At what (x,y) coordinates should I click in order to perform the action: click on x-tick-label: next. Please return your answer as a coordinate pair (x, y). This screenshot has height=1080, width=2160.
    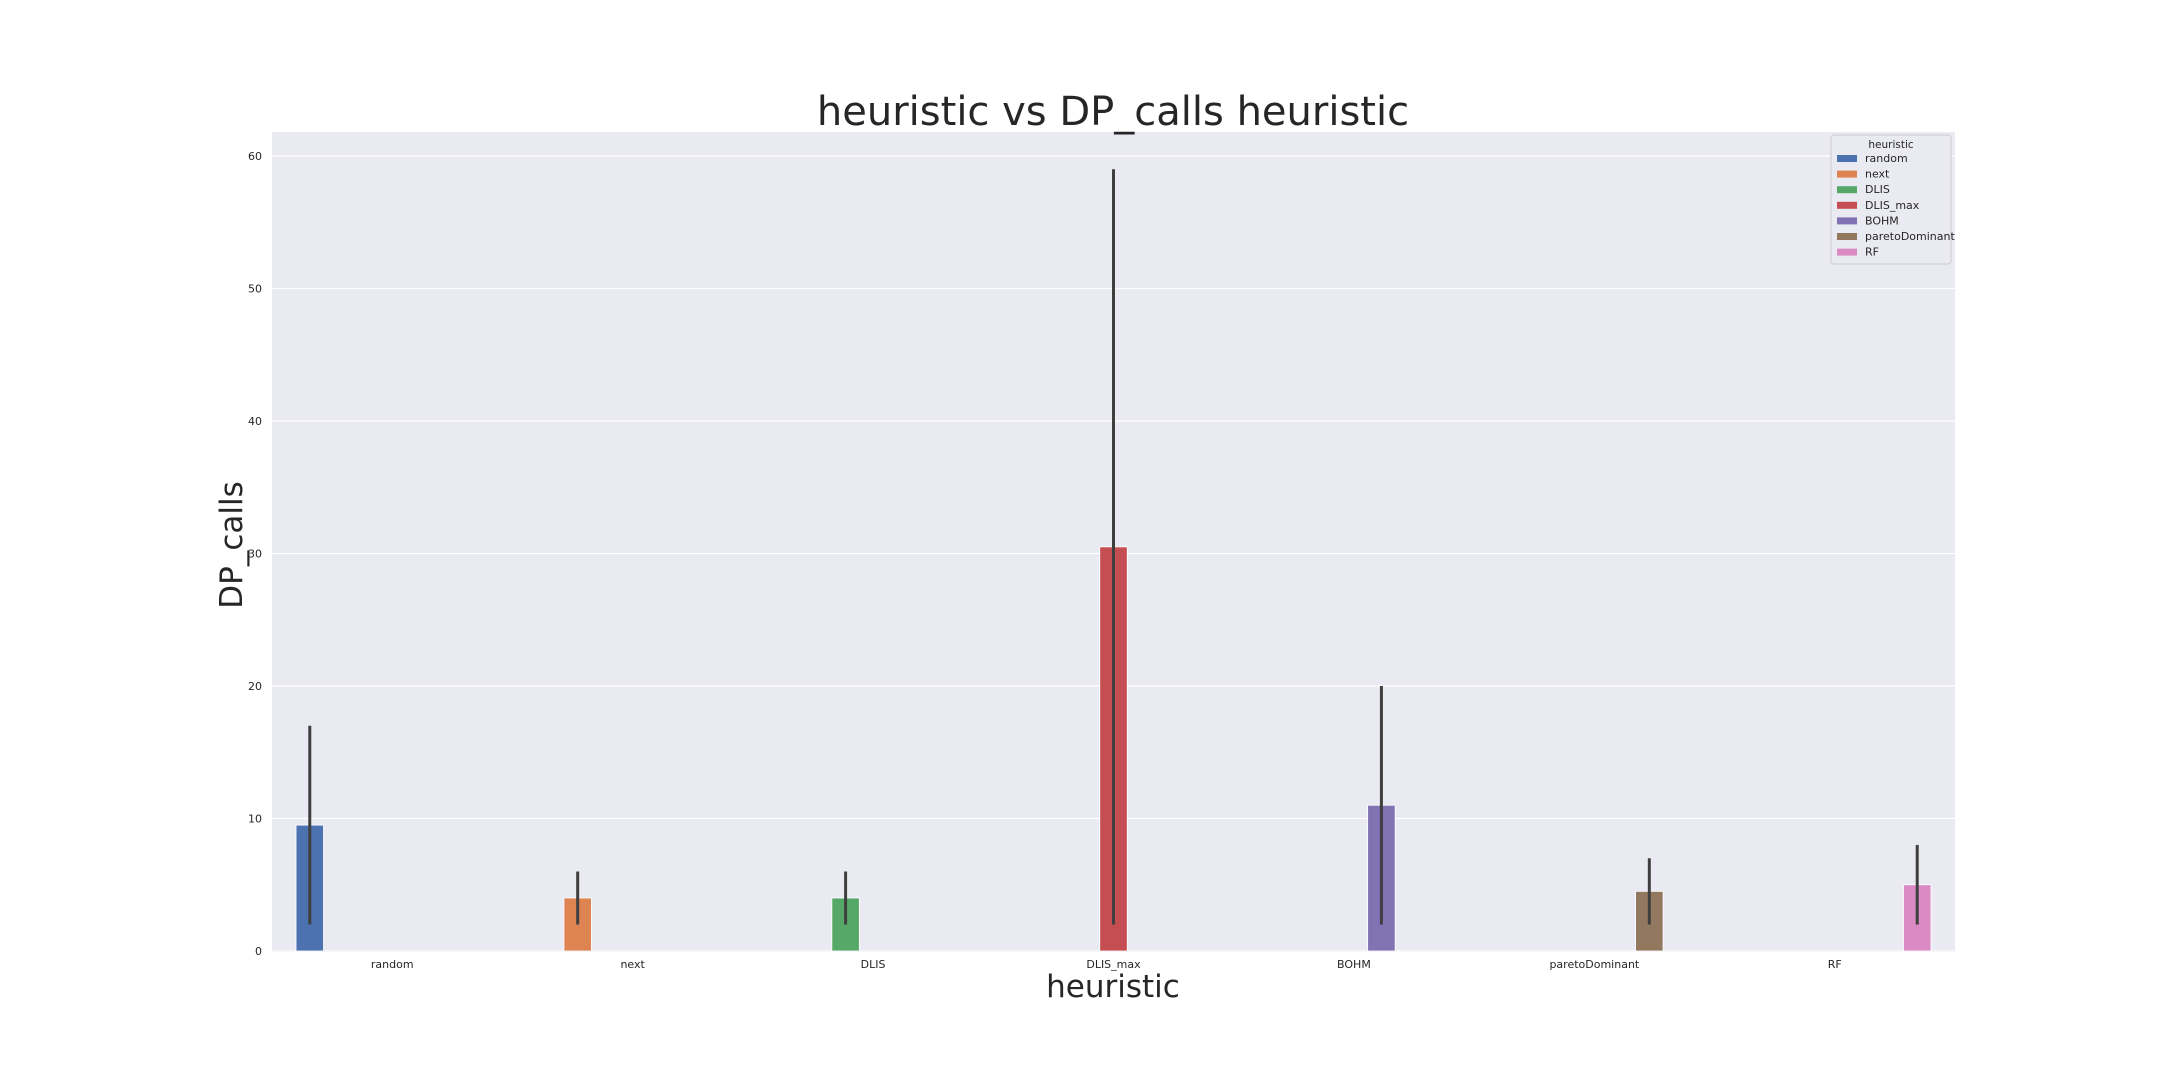
    Looking at the image, I should click on (632, 964).